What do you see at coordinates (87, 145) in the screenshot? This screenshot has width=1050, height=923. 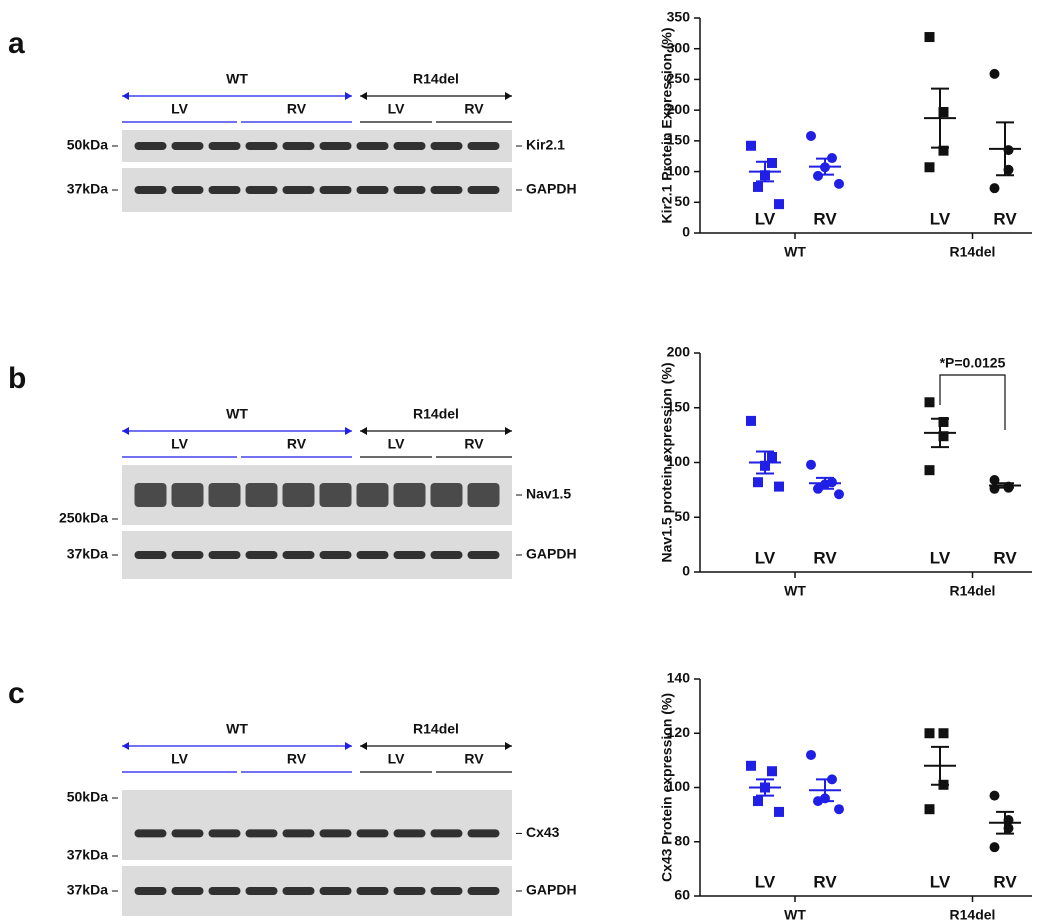 I see `marker-label: 50kDa` at bounding box center [87, 145].